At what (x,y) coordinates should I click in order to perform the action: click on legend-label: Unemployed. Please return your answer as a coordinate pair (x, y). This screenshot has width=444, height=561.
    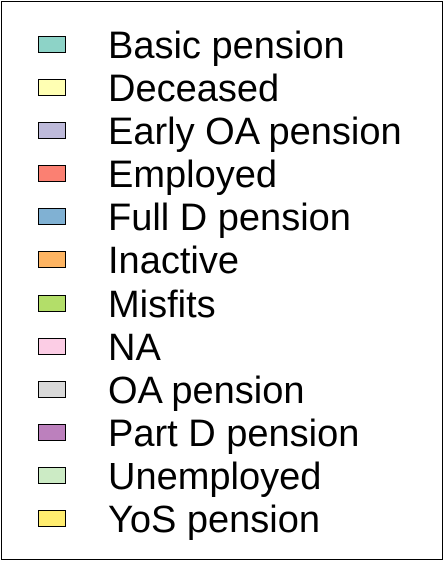
    Looking at the image, I should click on (215, 476).